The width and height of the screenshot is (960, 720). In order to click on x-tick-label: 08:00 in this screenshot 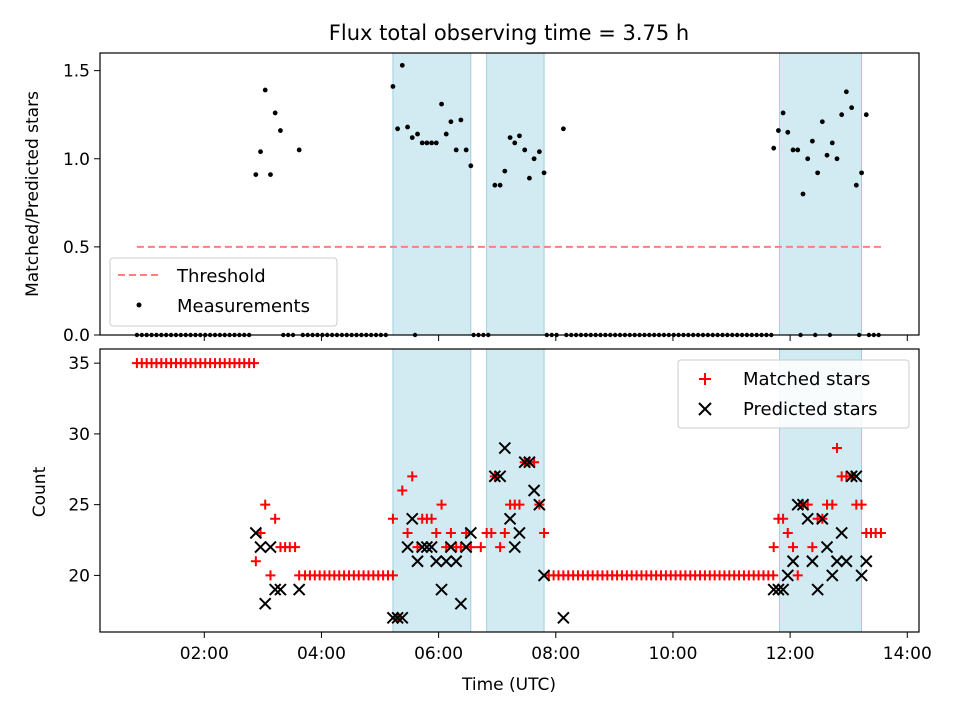, I will do `click(555, 654)`.